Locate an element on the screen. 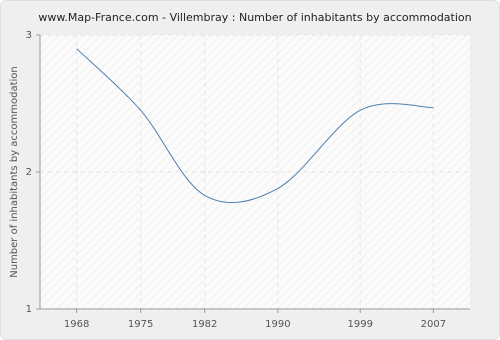  x-tick-label: 2007 is located at coordinates (433, 324).